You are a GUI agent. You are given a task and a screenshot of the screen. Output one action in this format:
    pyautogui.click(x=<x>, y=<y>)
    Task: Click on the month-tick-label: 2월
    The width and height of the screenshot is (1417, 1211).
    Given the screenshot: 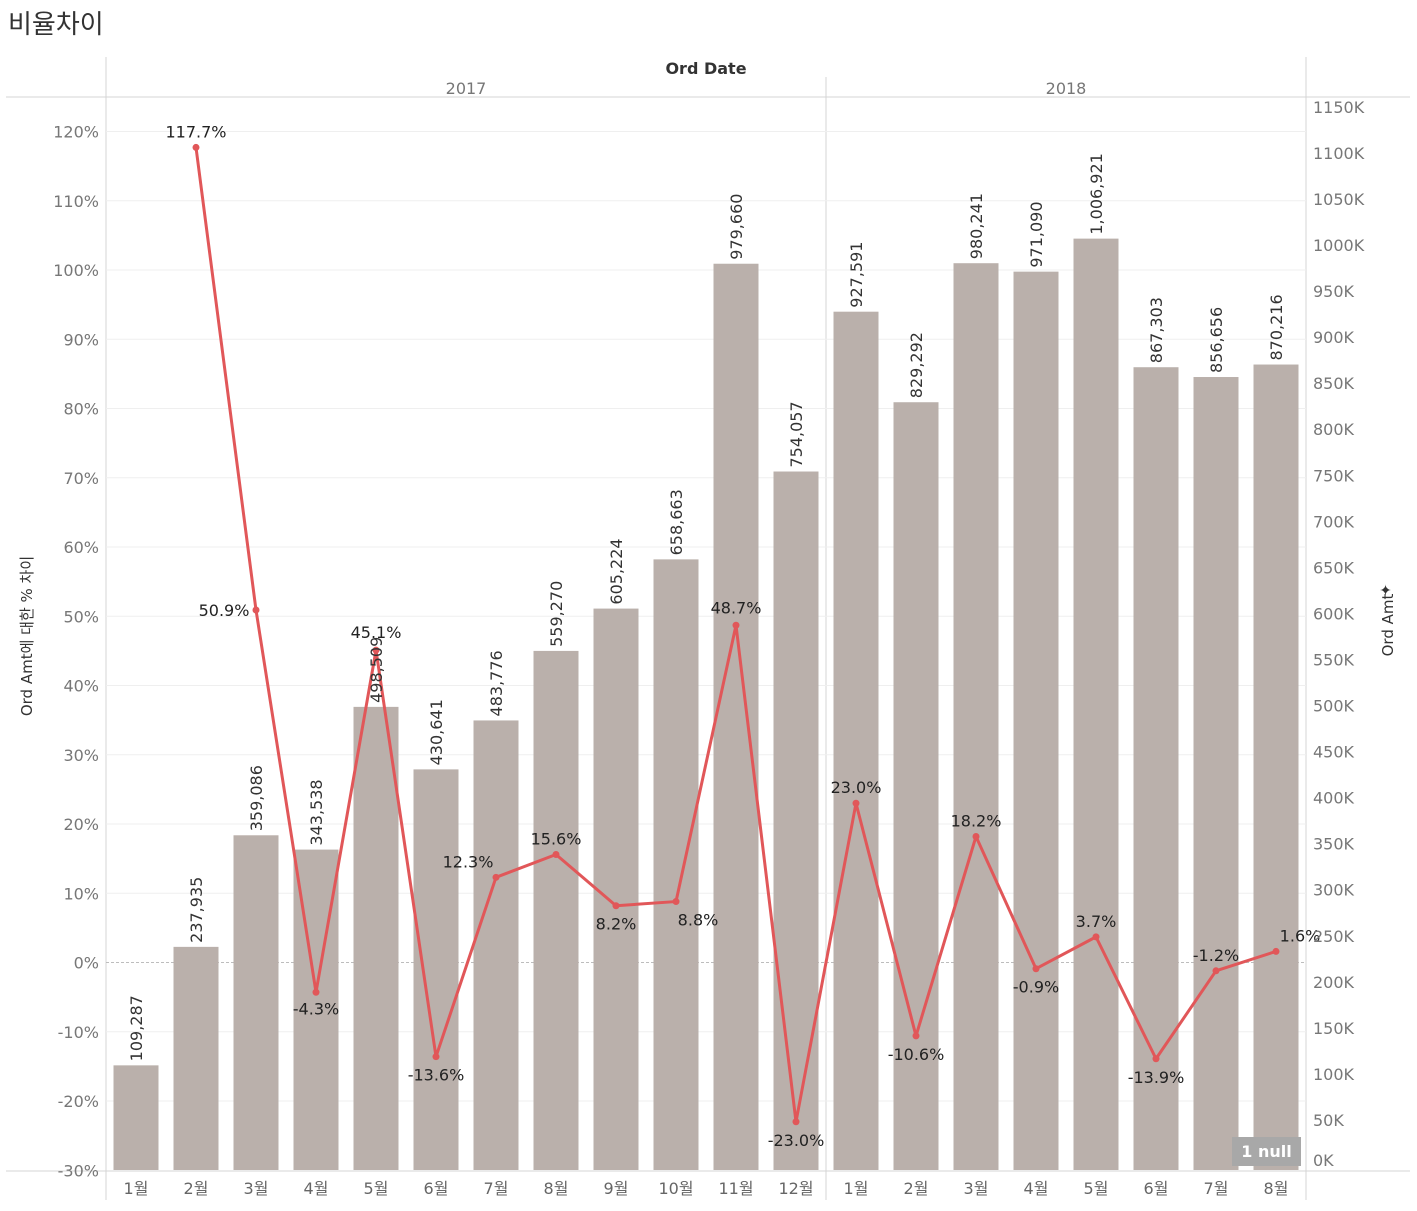 What is the action you would take?
    pyautogui.click(x=196, y=1188)
    